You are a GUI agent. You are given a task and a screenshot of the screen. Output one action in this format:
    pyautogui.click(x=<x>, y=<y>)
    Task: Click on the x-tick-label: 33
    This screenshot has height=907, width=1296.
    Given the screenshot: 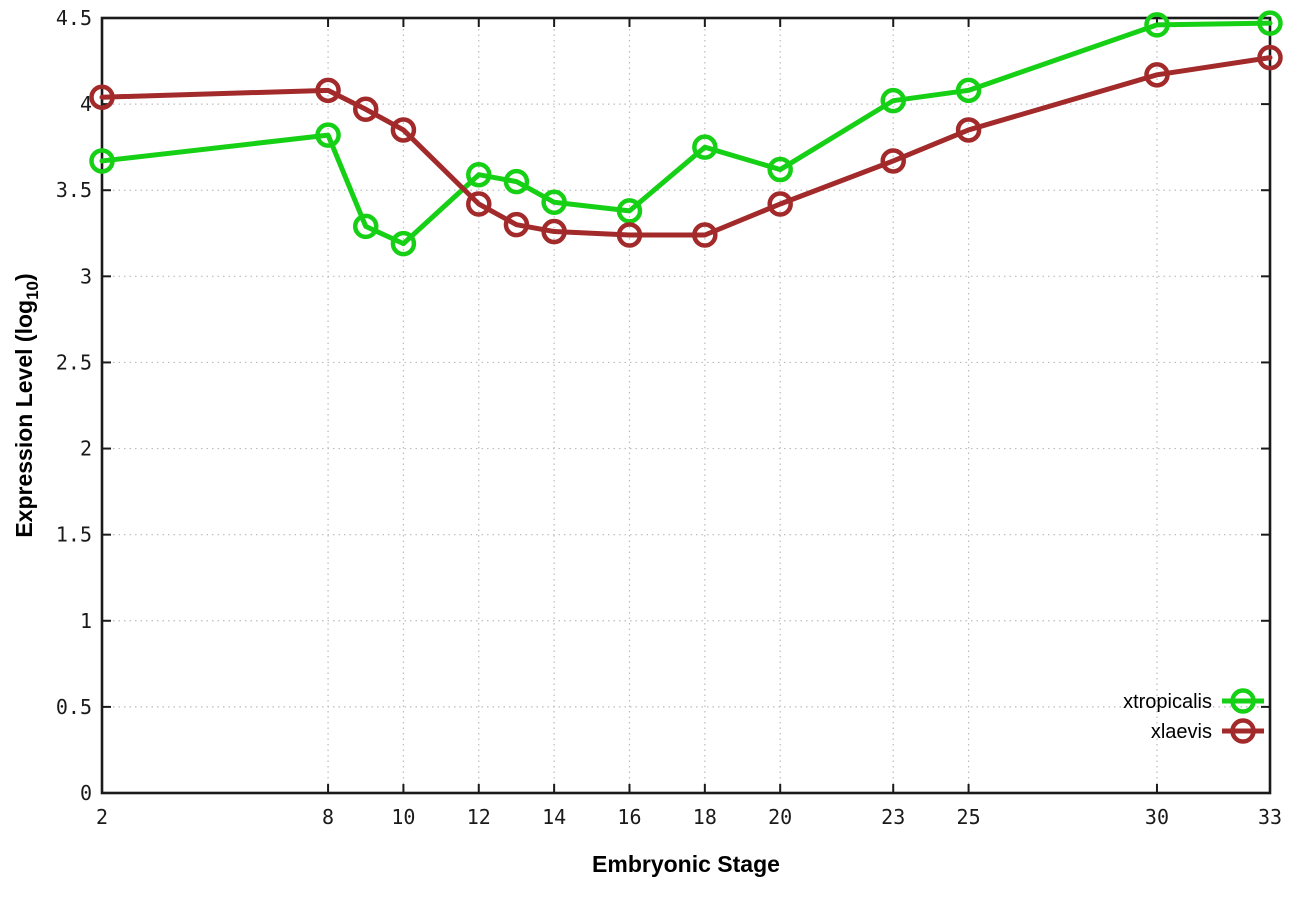 What is the action you would take?
    pyautogui.click(x=1270, y=817)
    